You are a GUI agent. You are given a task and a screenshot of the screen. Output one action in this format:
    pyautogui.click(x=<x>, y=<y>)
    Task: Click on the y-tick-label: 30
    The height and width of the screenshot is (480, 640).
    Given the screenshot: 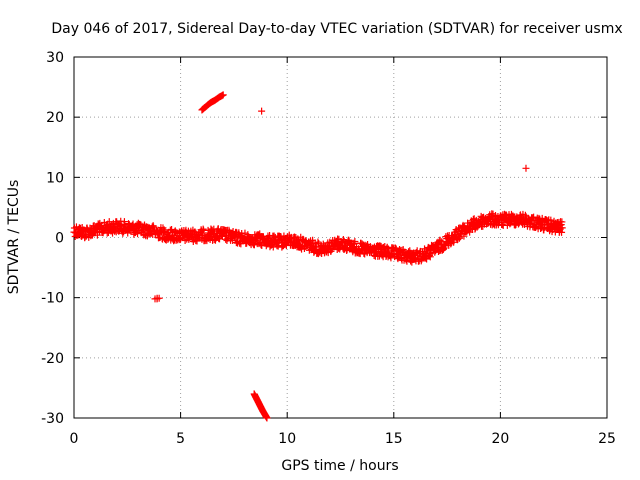 What is the action you would take?
    pyautogui.click(x=55, y=58)
    